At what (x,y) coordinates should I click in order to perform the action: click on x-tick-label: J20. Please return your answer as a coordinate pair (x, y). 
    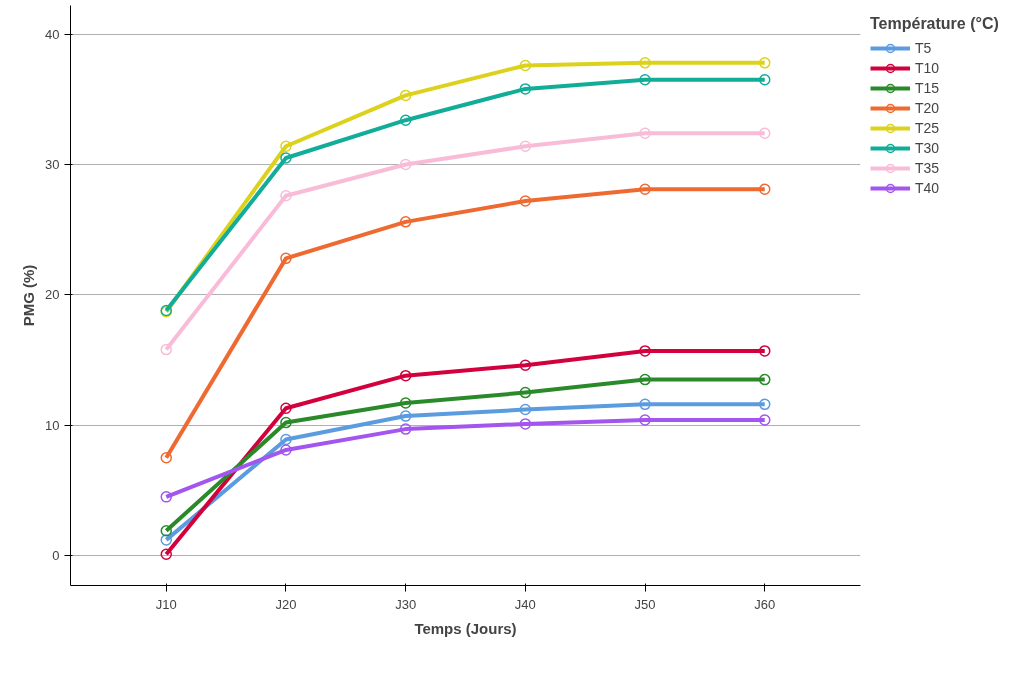
    Looking at the image, I should click on (286, 604).